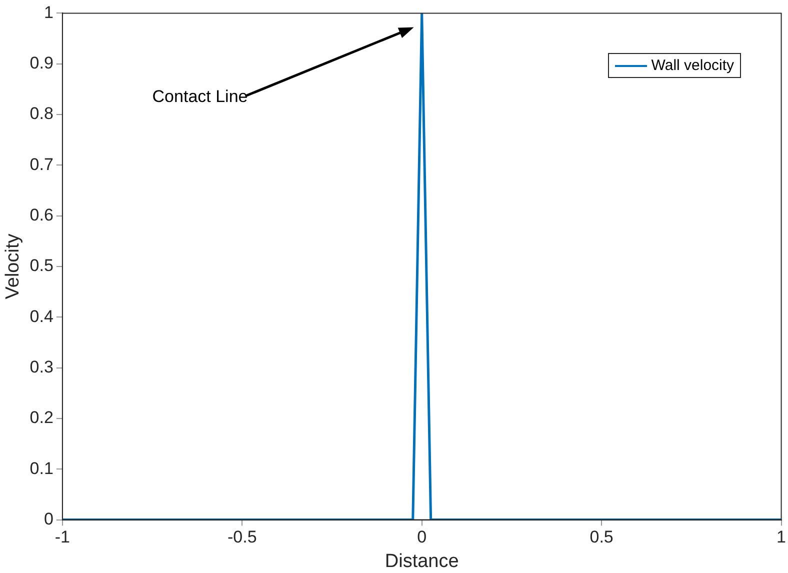 The height and width of the screenshot is (573, 788). I want to click on x-tick-label: -1, so click(62, 537).